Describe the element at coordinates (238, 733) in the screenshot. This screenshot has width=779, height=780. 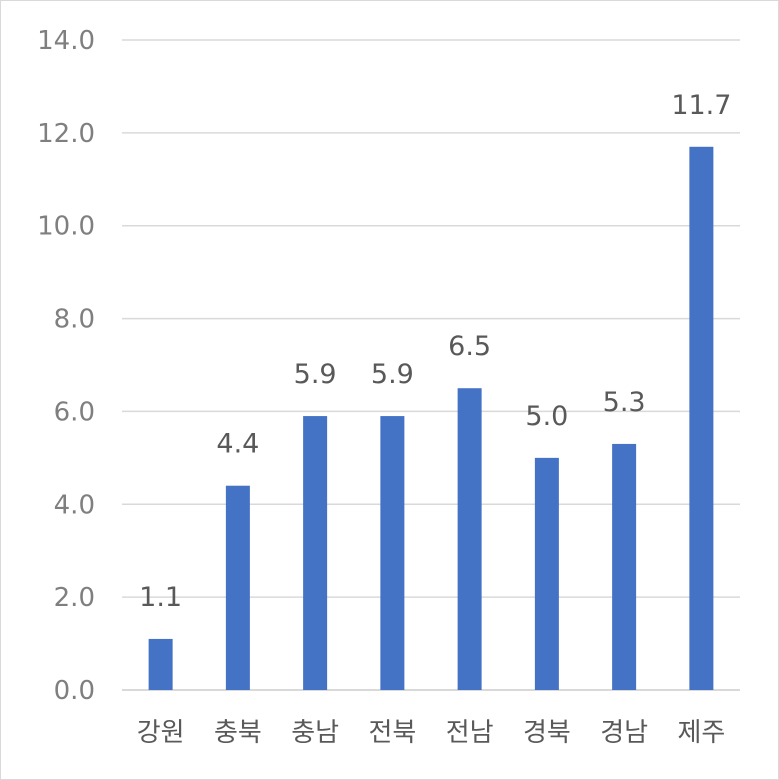
I see `x-category-label: 충북` at that location.